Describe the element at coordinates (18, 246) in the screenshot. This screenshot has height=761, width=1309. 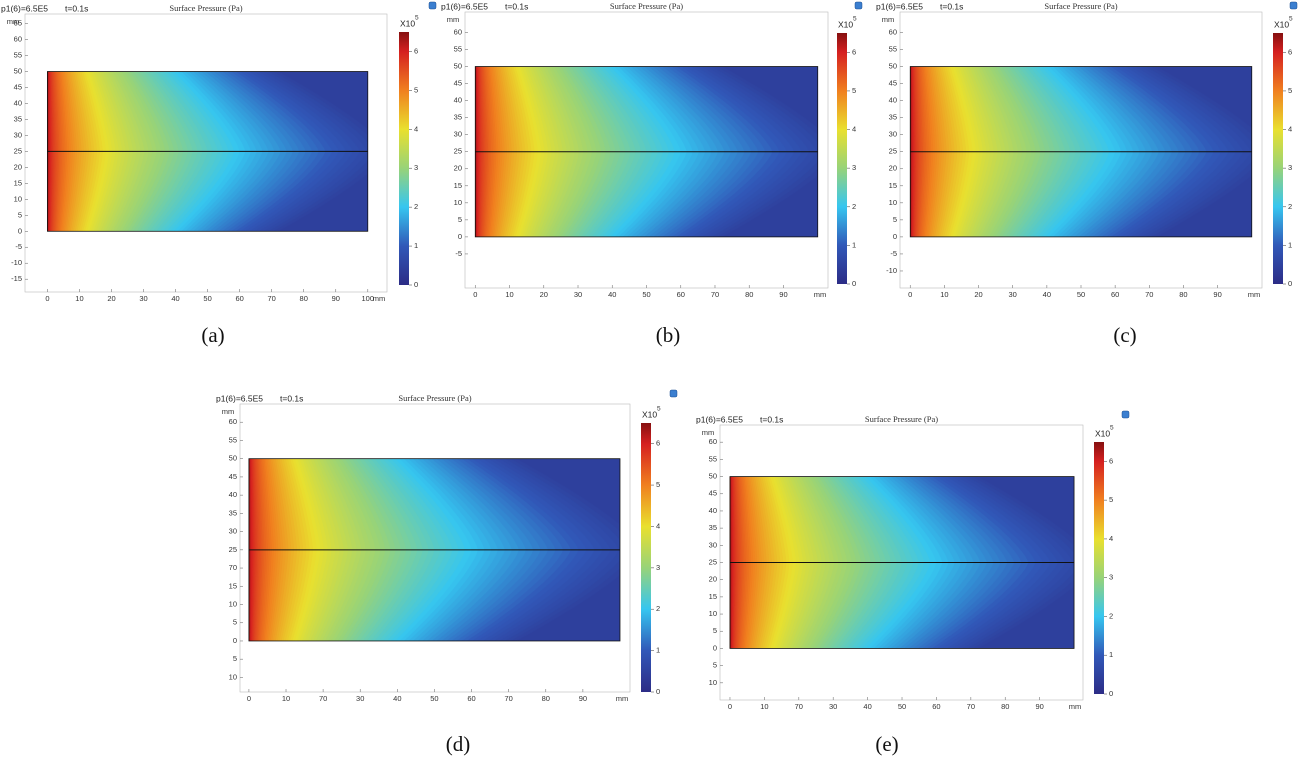
I see `y-tick-label: -5` at that location.